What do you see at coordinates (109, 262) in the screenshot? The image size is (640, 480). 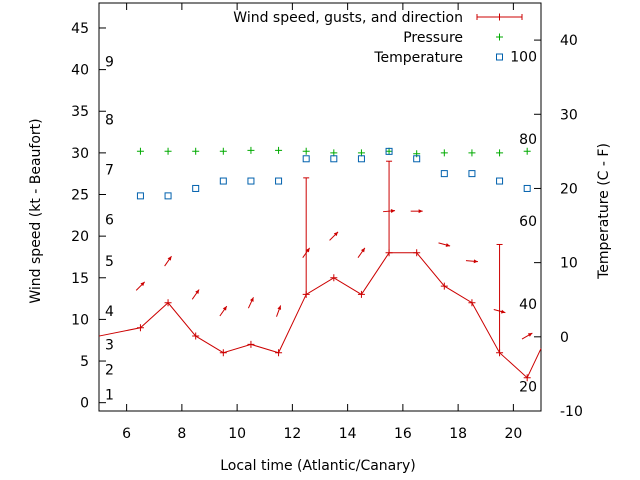 I see `beaufort-label: 5` at bounding box center [109, 262].